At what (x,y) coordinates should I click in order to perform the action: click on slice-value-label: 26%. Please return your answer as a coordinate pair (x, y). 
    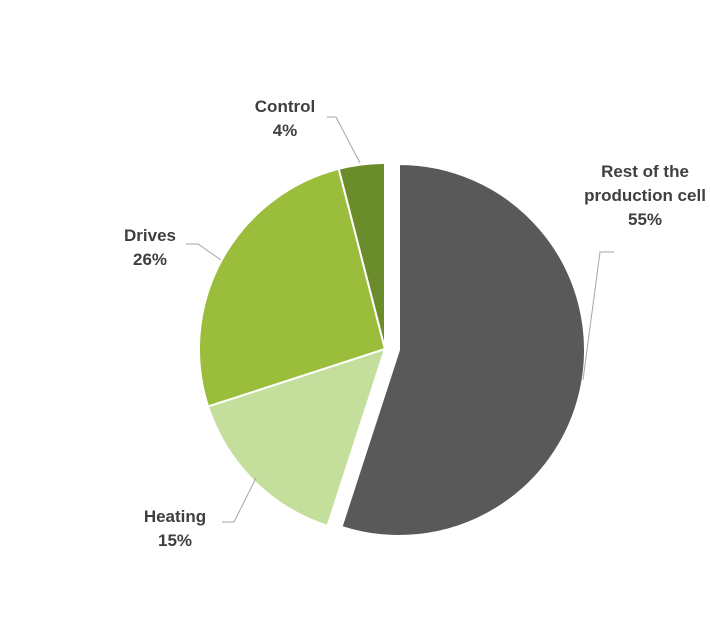
    Looking at the image, I should click on (150, 259).